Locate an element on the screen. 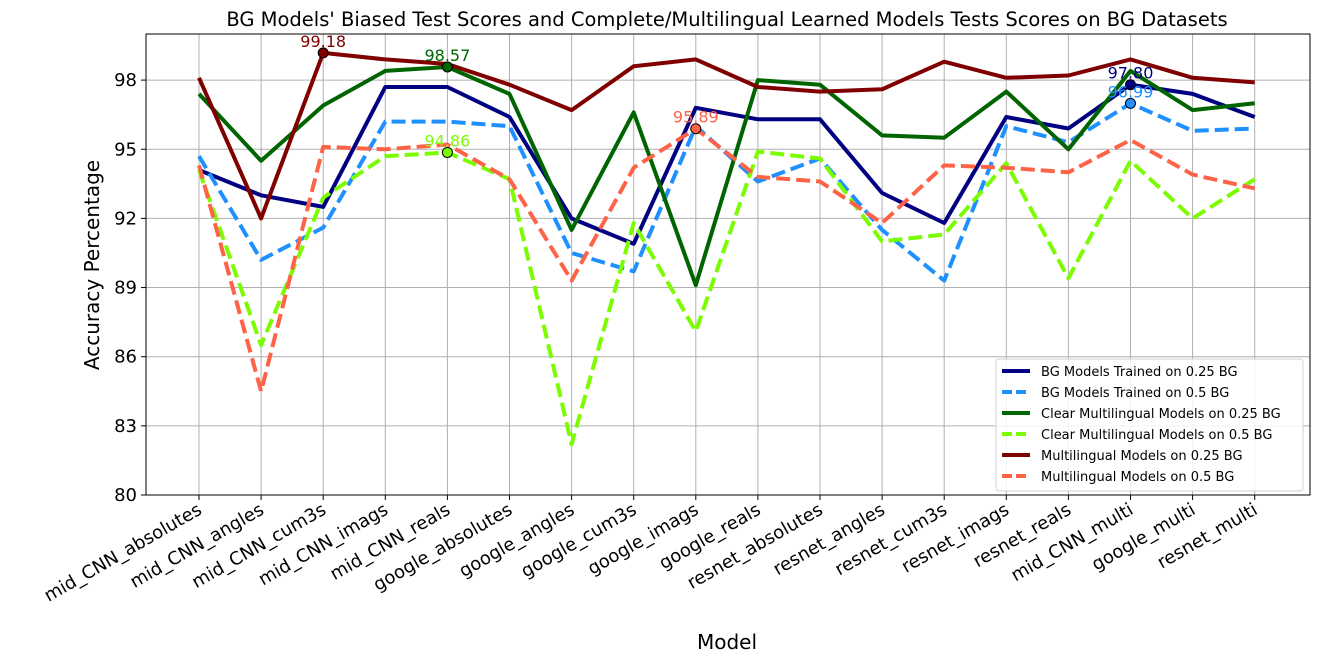 Image resolution: width=1318 pixels, height=662 pixels. legend-label: Multilingual Models on 0.5 BG is located at coordinates (1137, 477).